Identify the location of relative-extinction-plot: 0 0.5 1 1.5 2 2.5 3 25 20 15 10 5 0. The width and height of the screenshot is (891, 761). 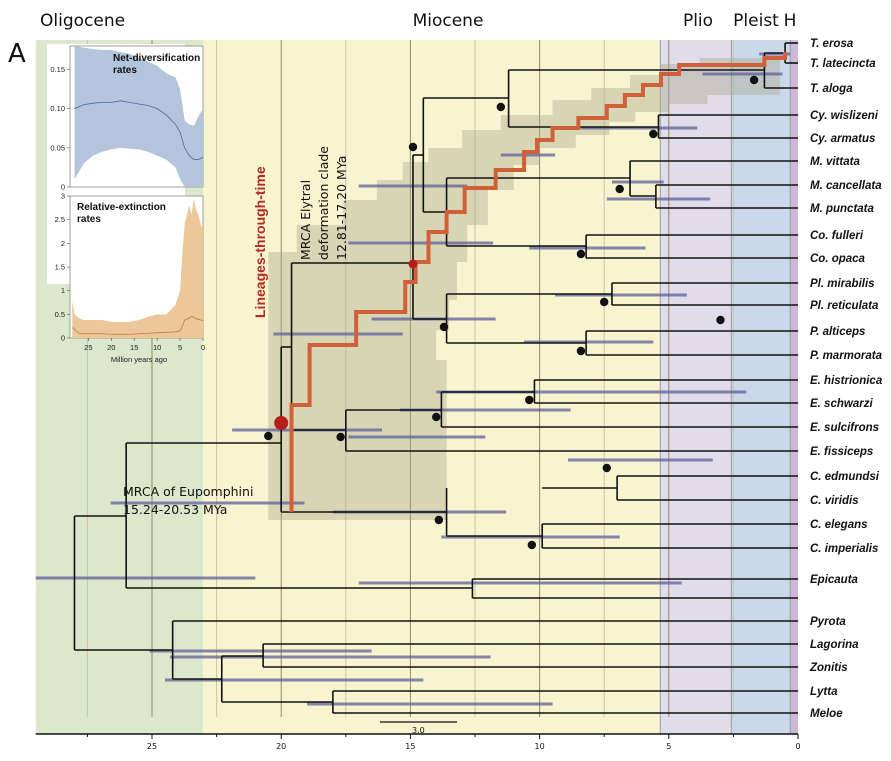
(130, 272).